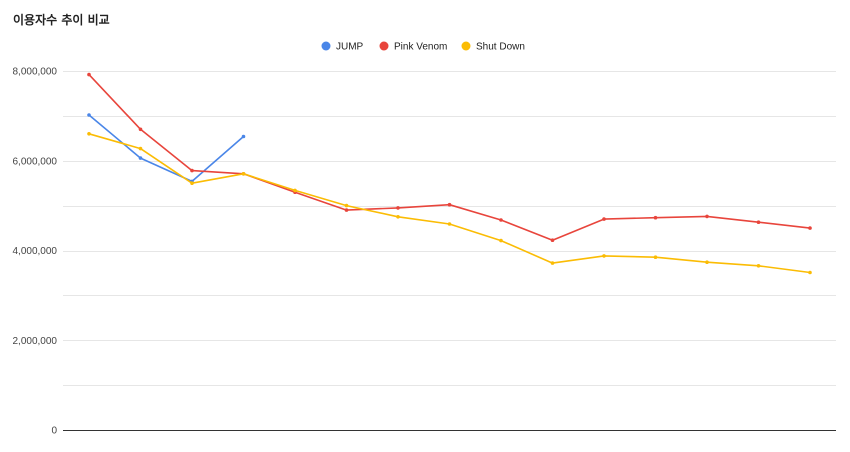 The height and width of the screenshot is (452, 850). What do you see at coordinates (35, 161) in the screenshot?
I see `y-tick-label: 6,000,000` at bounding box center [35, 161].